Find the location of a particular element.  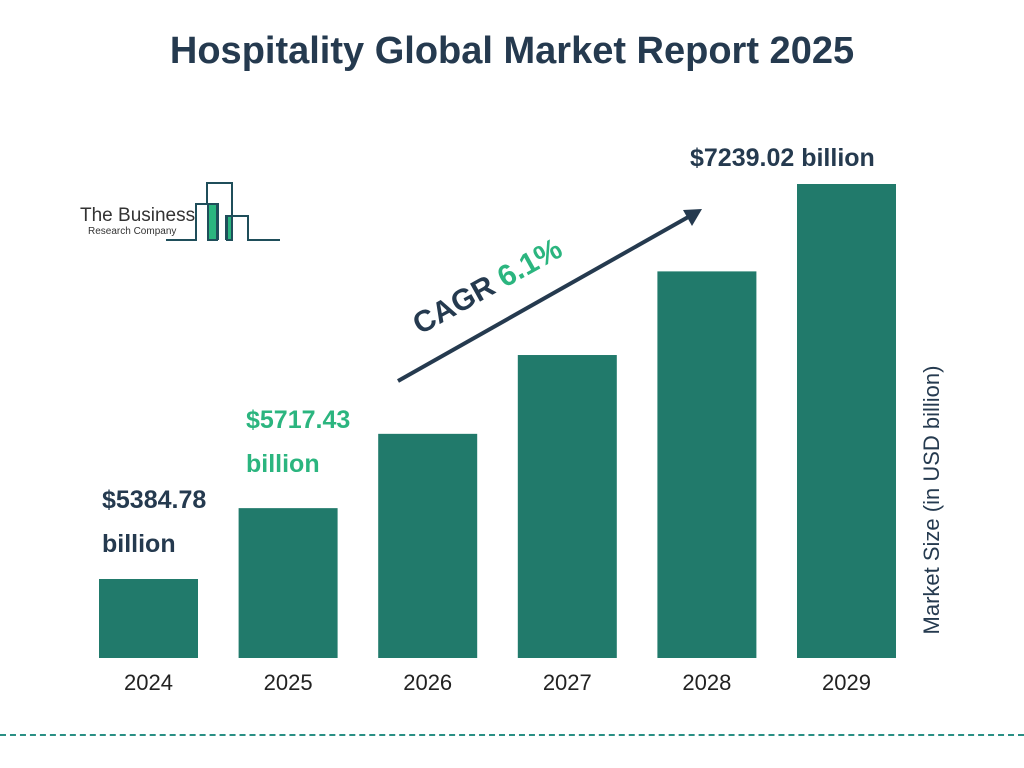

data-label-2025: $5717.43 billion is located at coordinates (298, 442).